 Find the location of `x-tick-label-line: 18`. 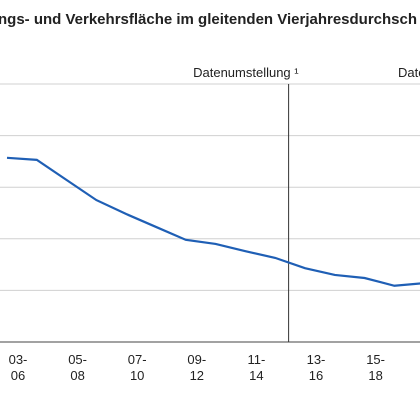

x-tick-label-line: 18 is located at coordinates (375, 375).